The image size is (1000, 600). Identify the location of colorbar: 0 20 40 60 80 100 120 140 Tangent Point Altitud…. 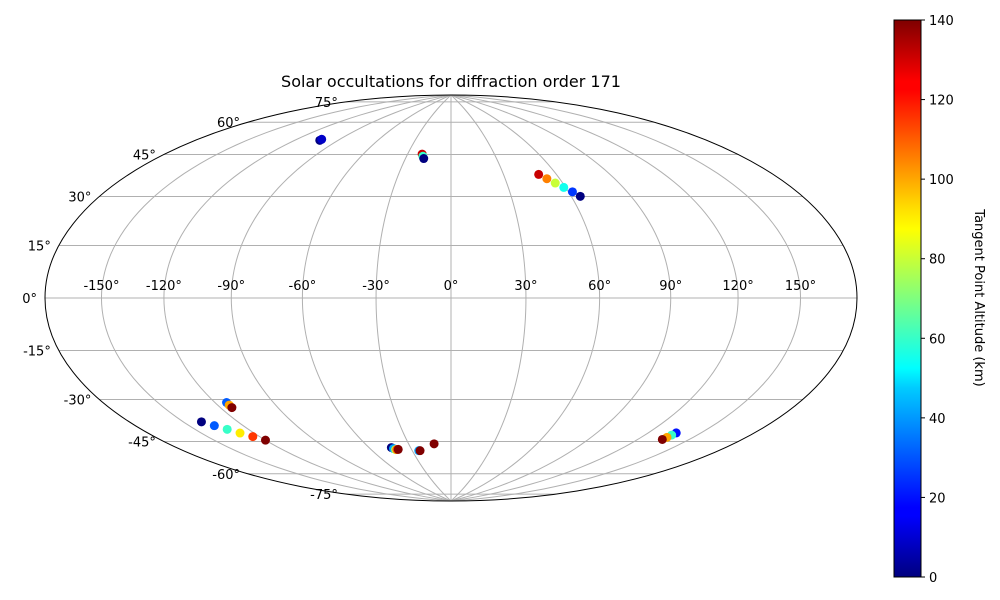
(939, 300).